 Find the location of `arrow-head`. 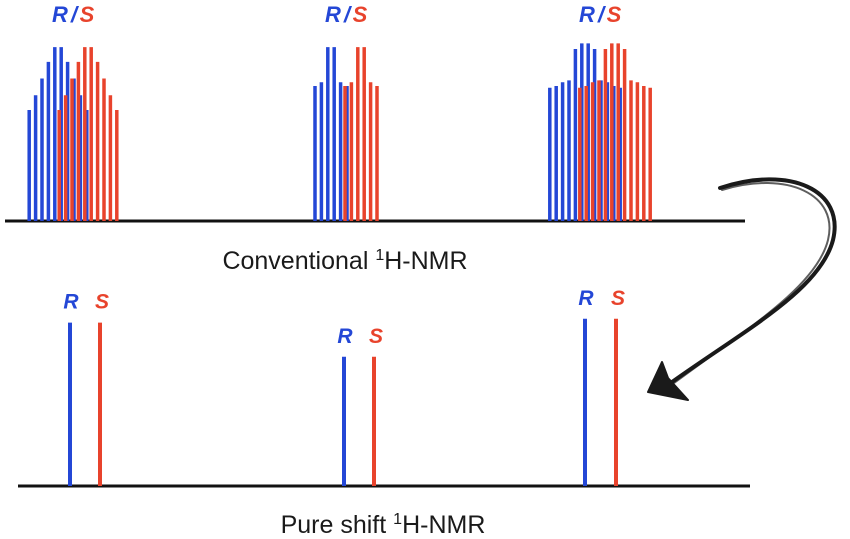

arrow-head is located at coordinates (668, 381).